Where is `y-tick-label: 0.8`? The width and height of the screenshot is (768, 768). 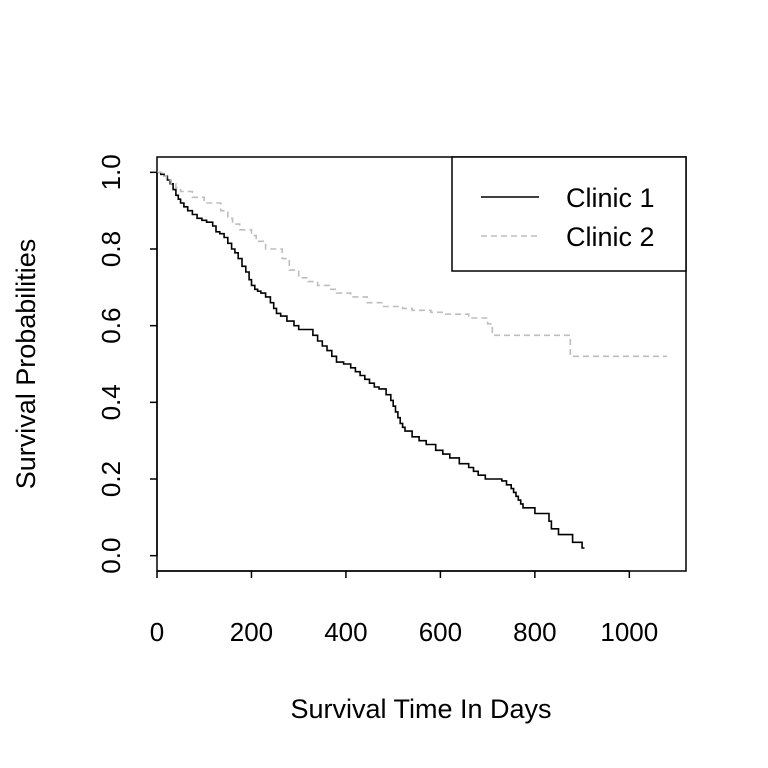
y-tick-label: 0.8 is located at coordinates (111, 249).